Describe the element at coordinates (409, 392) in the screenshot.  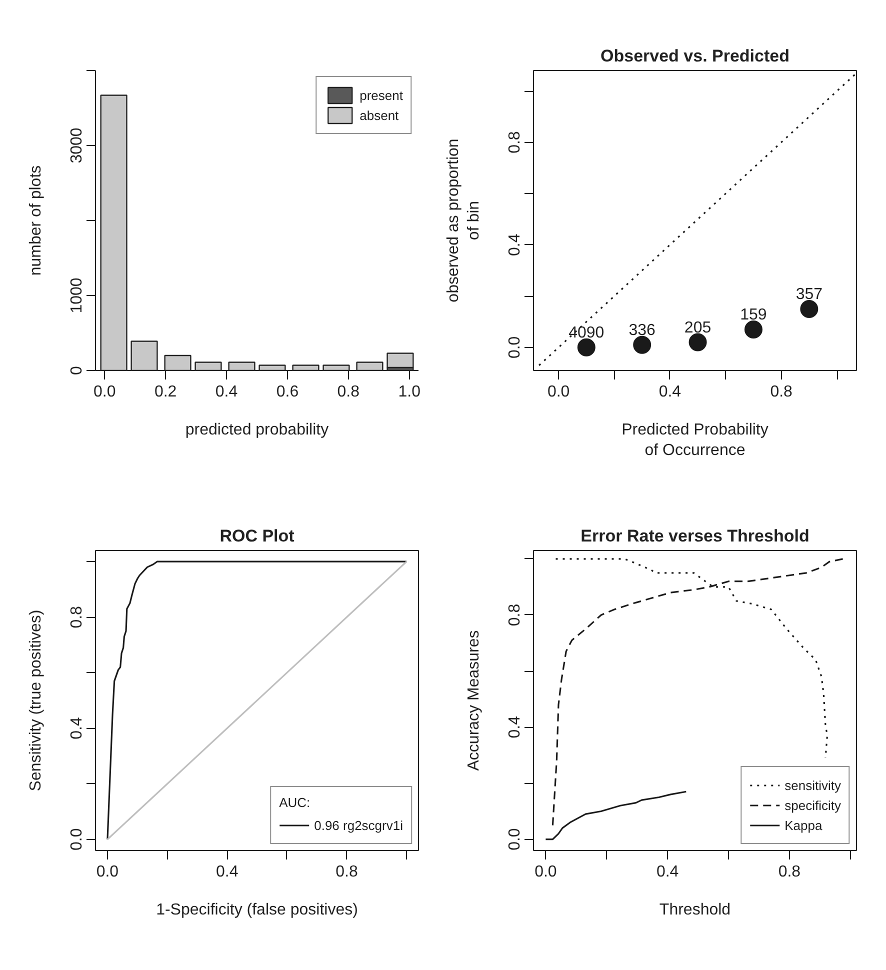
I see `x-tick-label: 1.0` at that location.